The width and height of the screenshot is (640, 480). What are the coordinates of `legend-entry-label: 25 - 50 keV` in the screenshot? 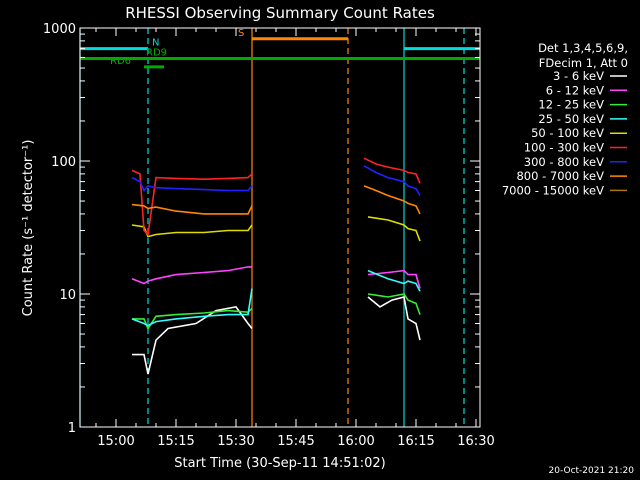 It's located at (571, 119).